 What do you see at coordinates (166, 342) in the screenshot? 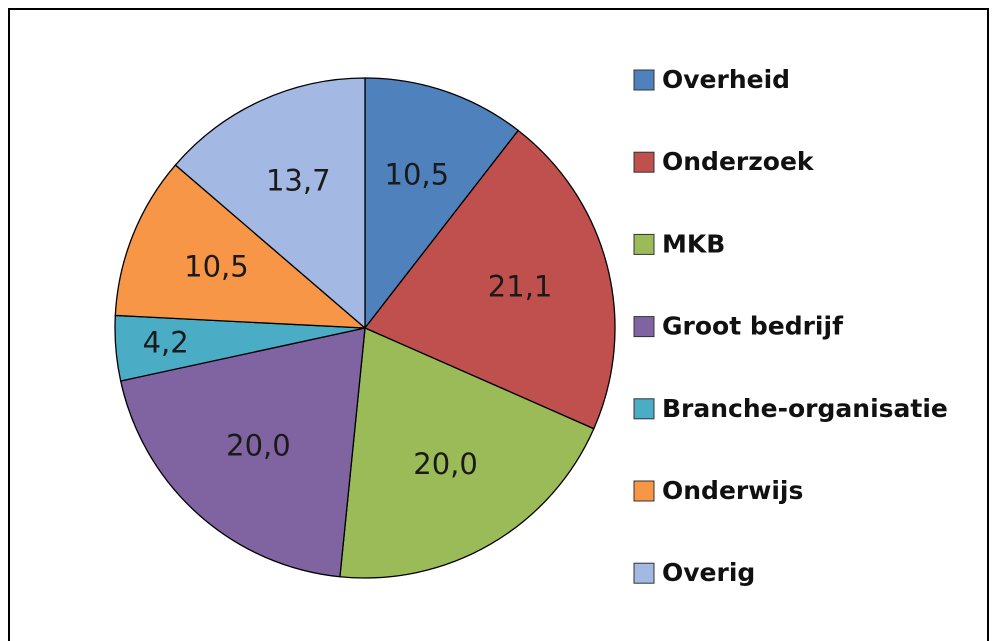
I see `data-label: 4,2` at bounding box center [166, 342].